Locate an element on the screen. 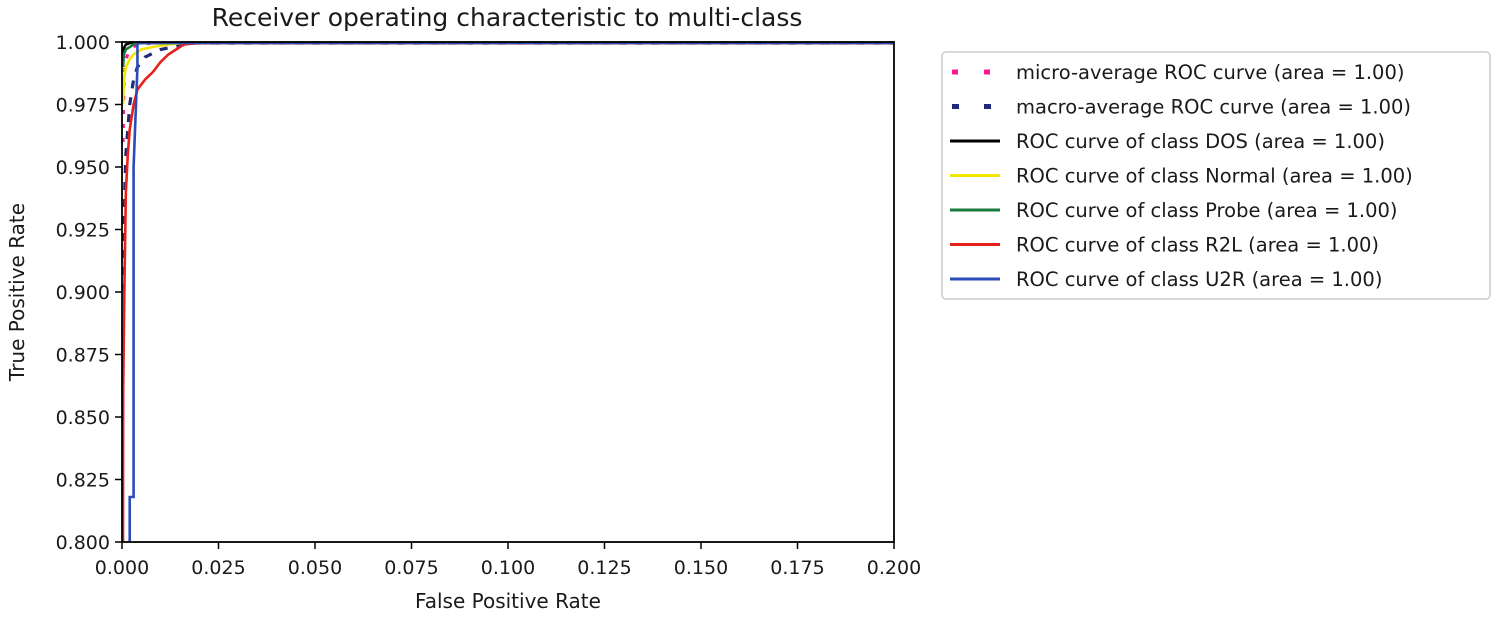  y-tick-label-4: 0.900 is located at coordinates (83, 293).